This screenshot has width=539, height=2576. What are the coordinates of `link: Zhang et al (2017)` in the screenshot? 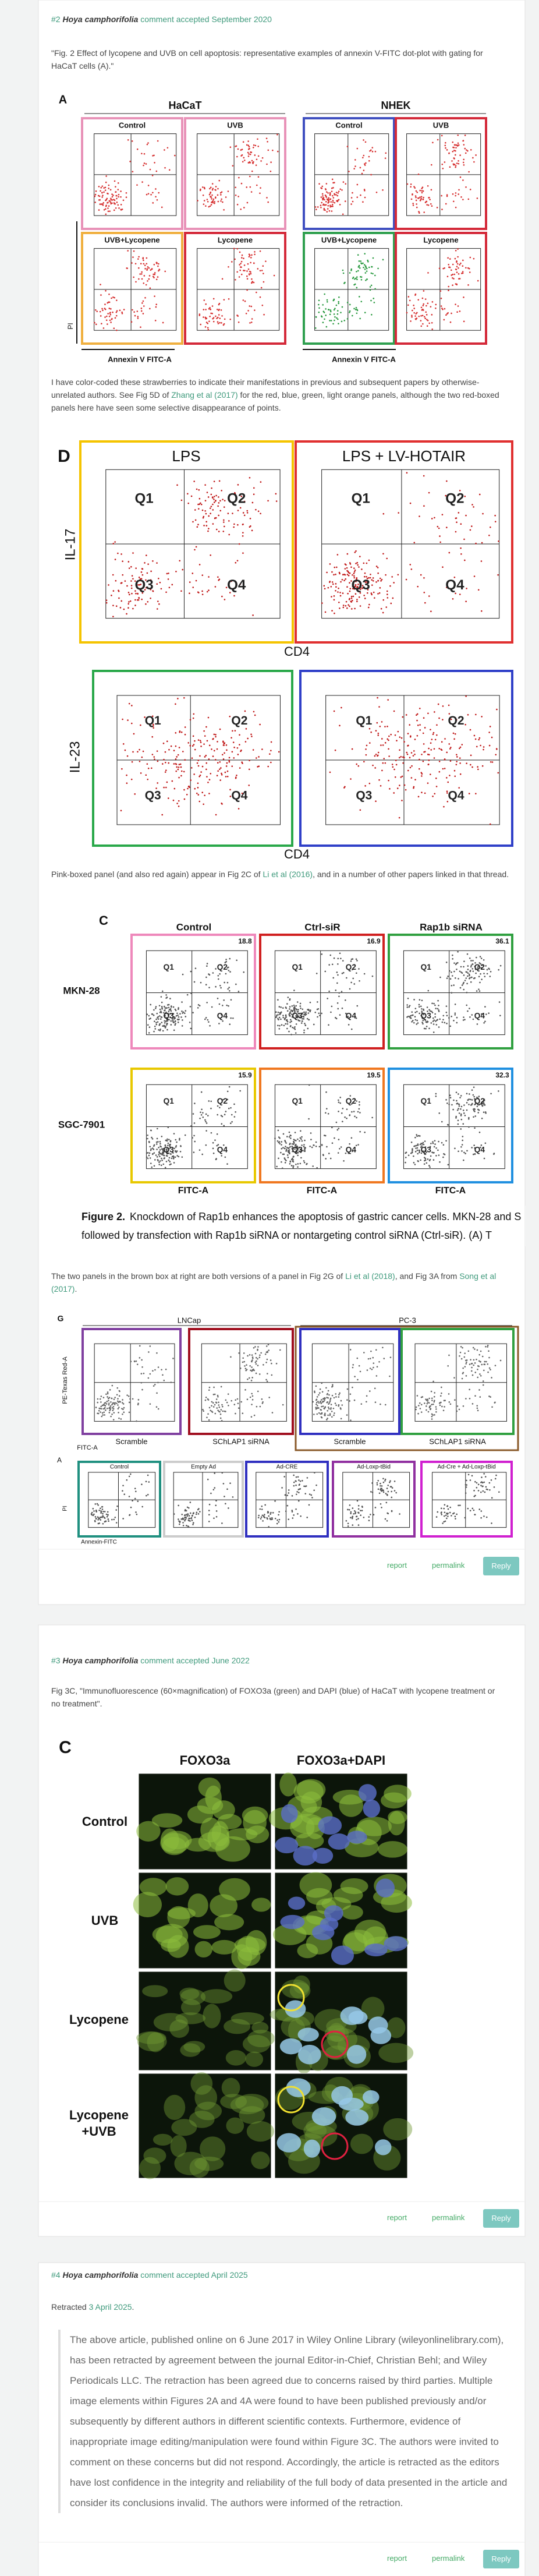 It's located at (205, 395).